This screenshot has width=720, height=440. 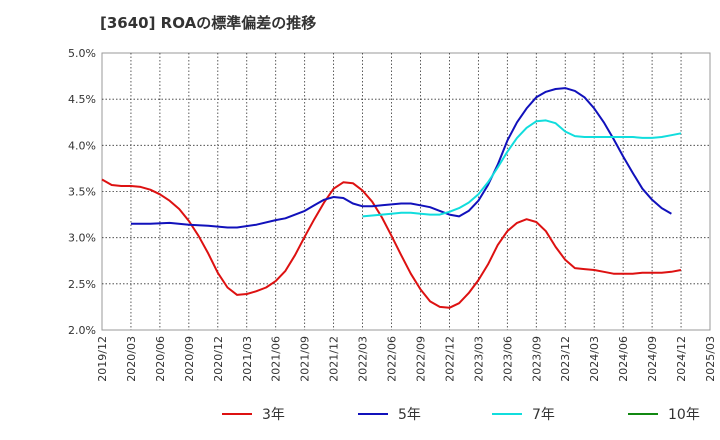 I want to click on legend-label: 3年, so click(x=273, y=415).